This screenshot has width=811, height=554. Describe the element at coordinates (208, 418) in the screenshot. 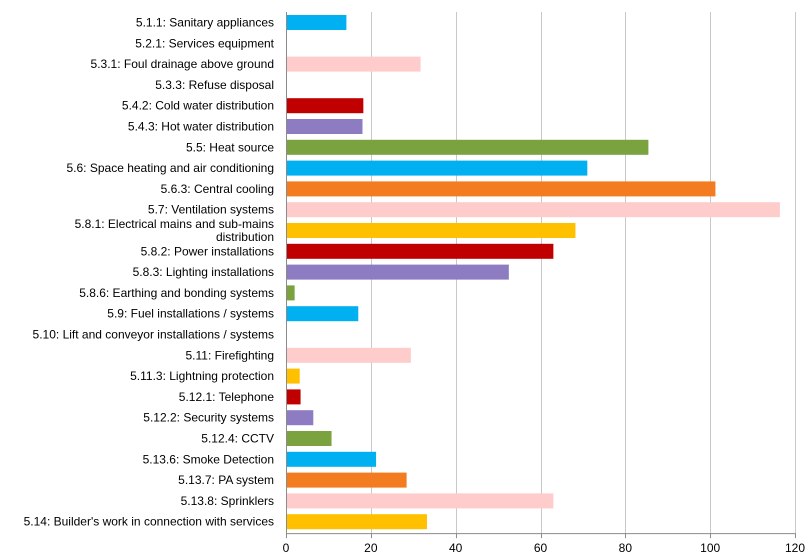

I see `category-label: 5.12.2: Security systems` at that location.